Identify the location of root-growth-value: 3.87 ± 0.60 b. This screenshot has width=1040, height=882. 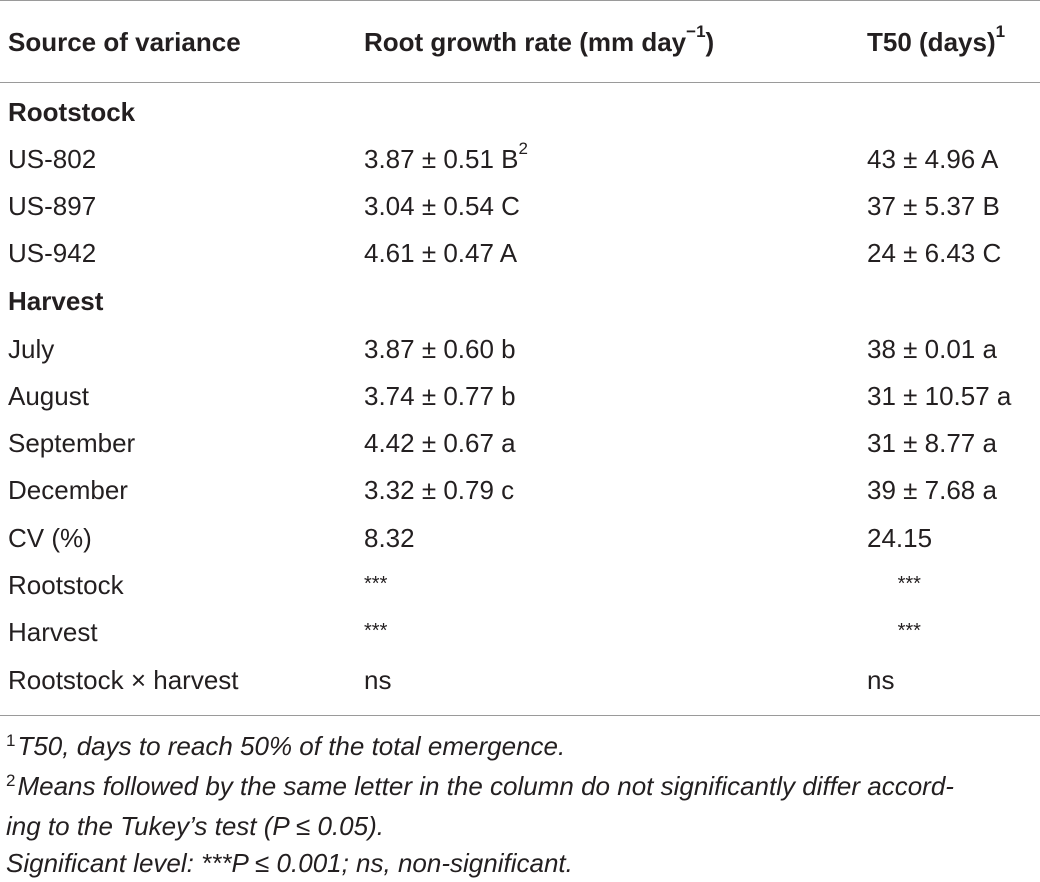
(440, 349).